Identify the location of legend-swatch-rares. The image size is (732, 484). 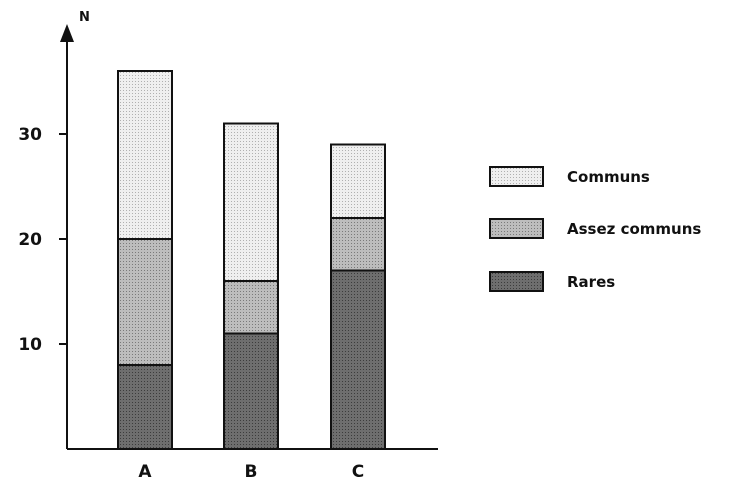
(516, 281).